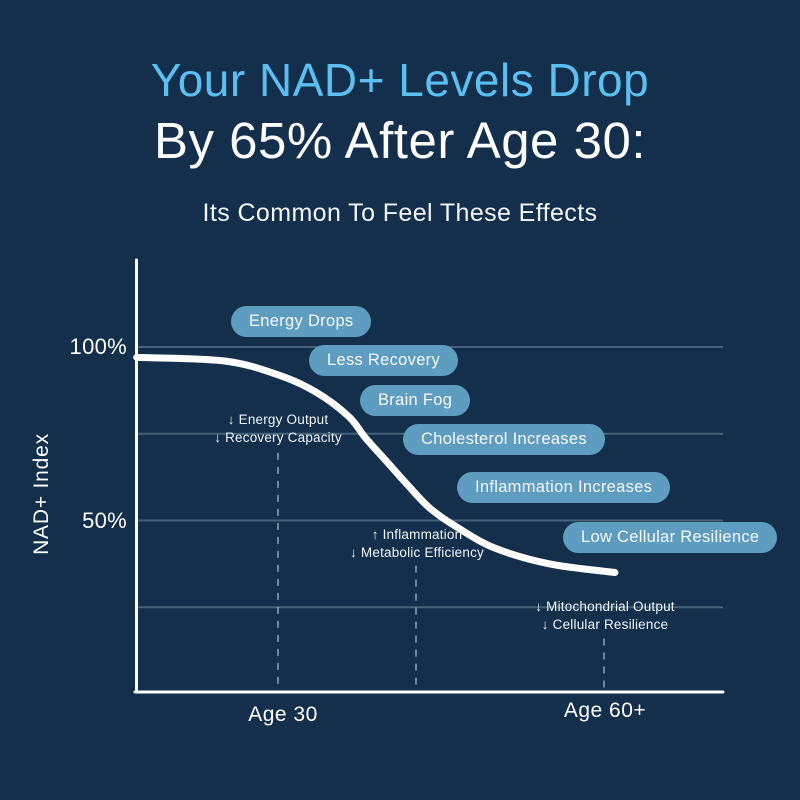  I want to click on note-midlife: ↑ Inflammation ↓ Metabolic Efficiency, so click(417, 543).